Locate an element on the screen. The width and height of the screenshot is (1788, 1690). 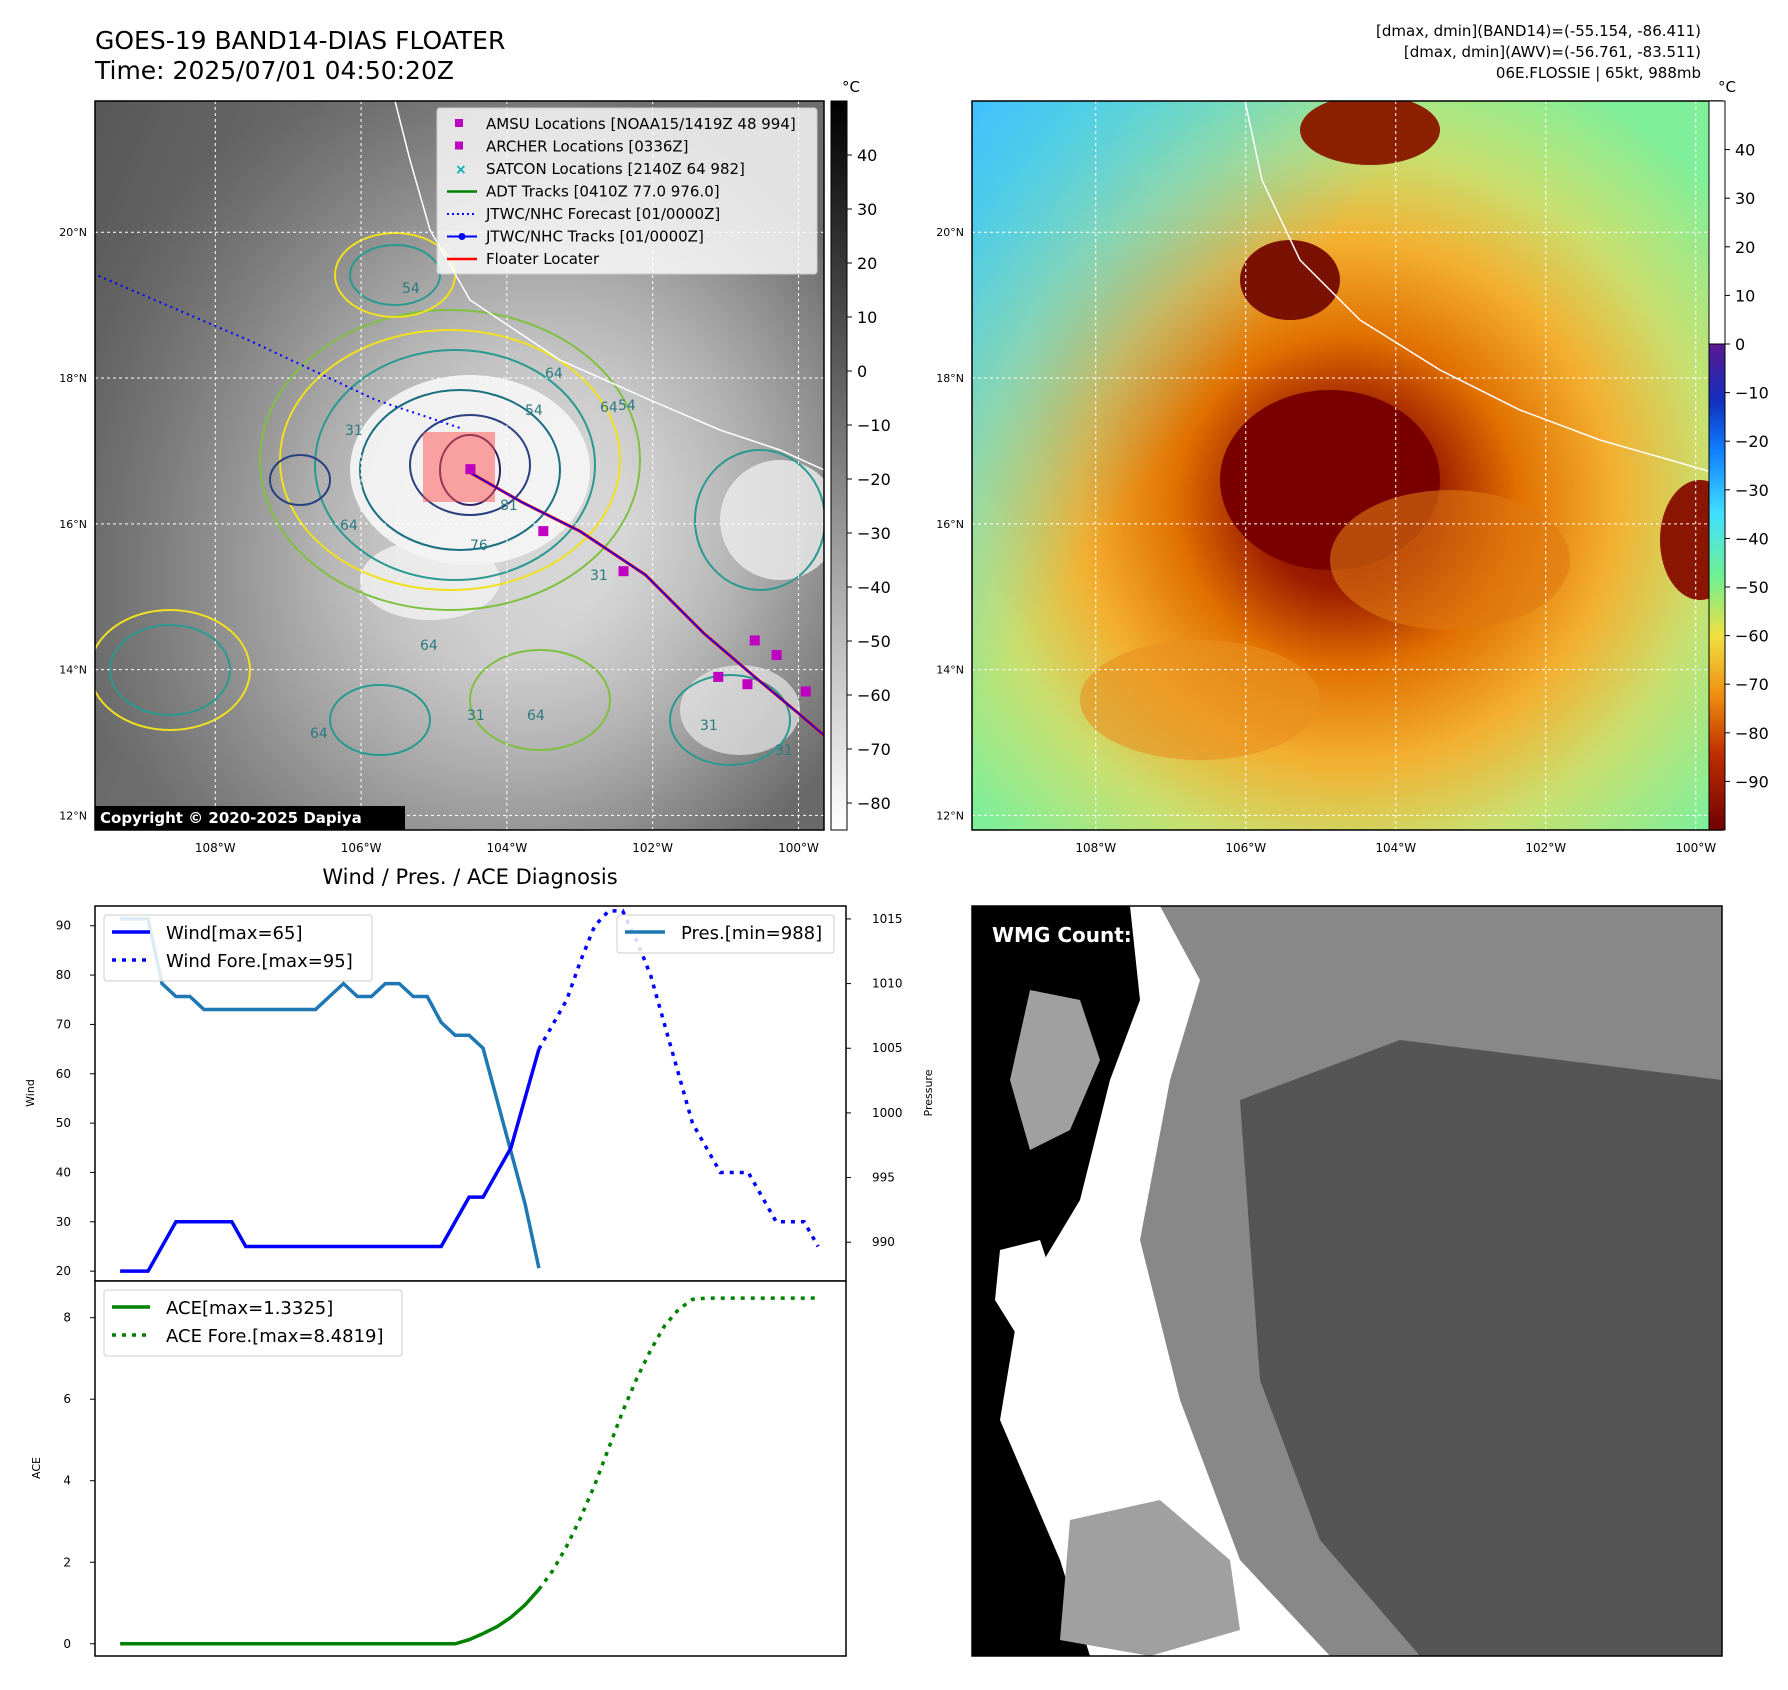
wind-tick-label: 70 is located at coordinates (63, 1024).